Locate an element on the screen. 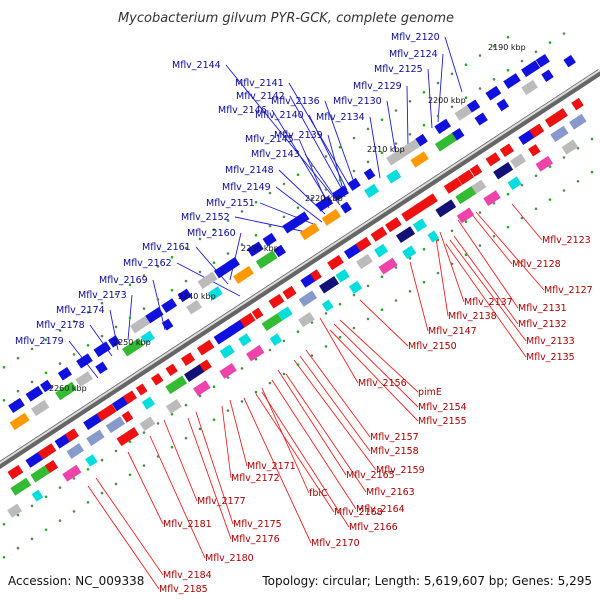 Image resolution: width=600 pixels, height=600 pixels. gene-label-mflv-2173: Mflv_2173 is located at coordinates (102, 295).